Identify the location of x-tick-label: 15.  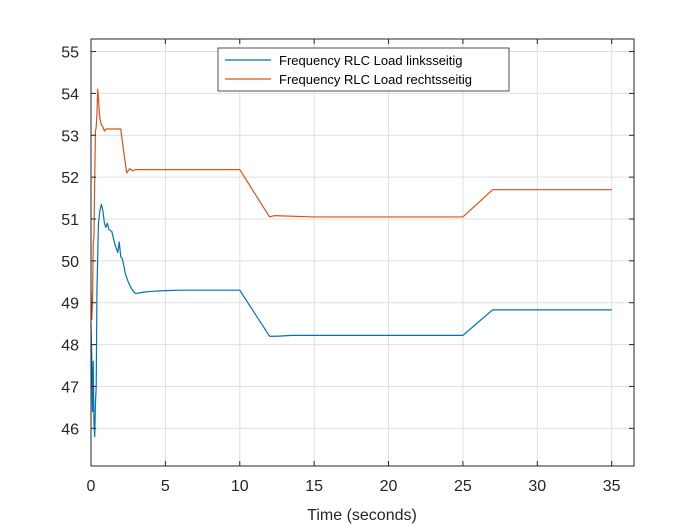
(314, 486).